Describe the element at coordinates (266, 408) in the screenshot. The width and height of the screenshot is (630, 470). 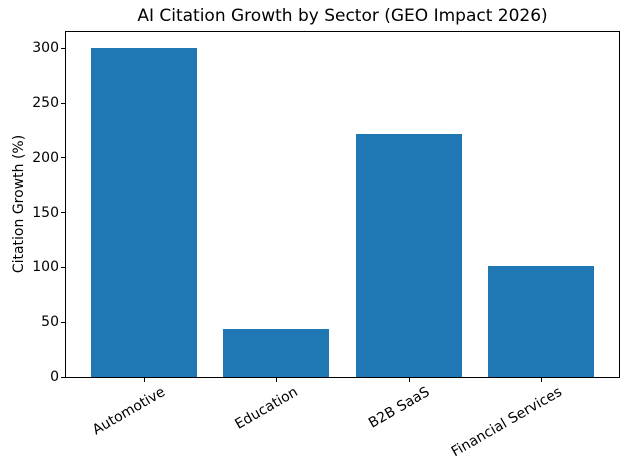
I see `x-axis-tick-label-education: Education` at that location.